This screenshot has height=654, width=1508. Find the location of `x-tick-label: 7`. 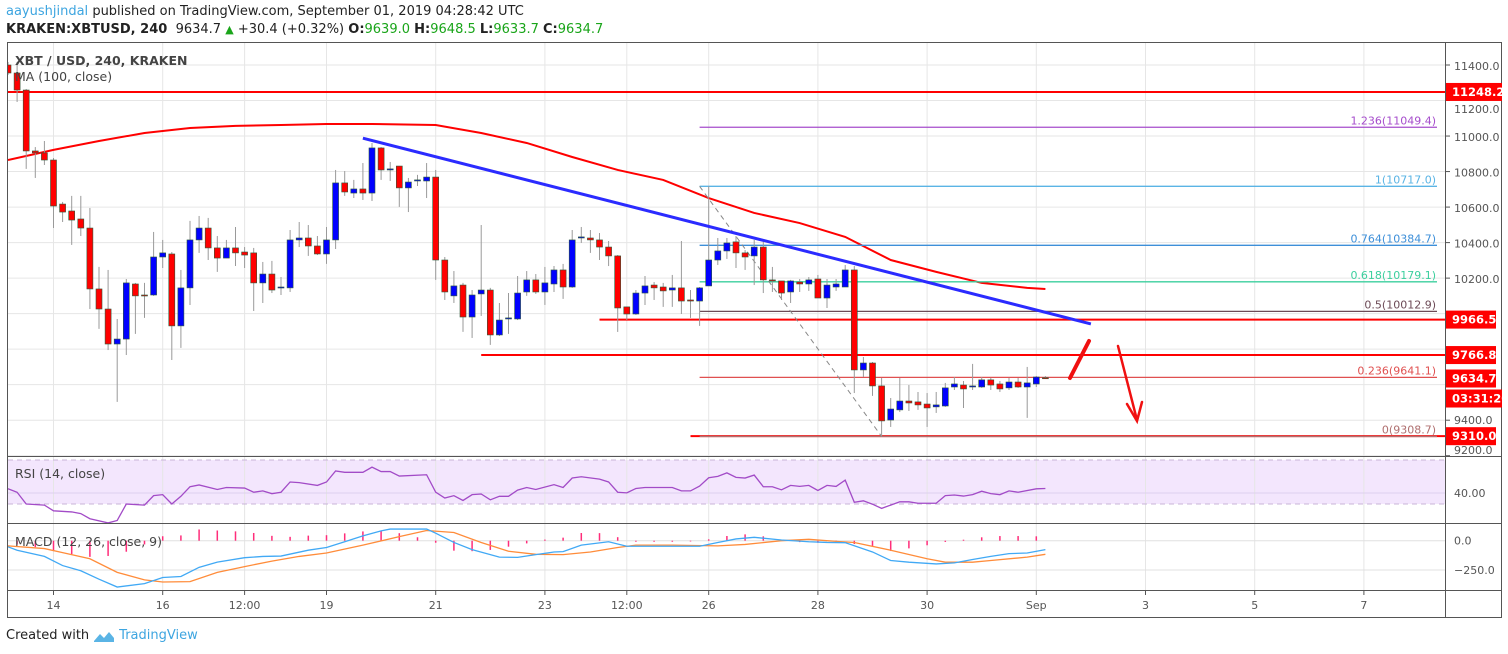

x-tick-label: 7 is located at coordinates (1363, 605).